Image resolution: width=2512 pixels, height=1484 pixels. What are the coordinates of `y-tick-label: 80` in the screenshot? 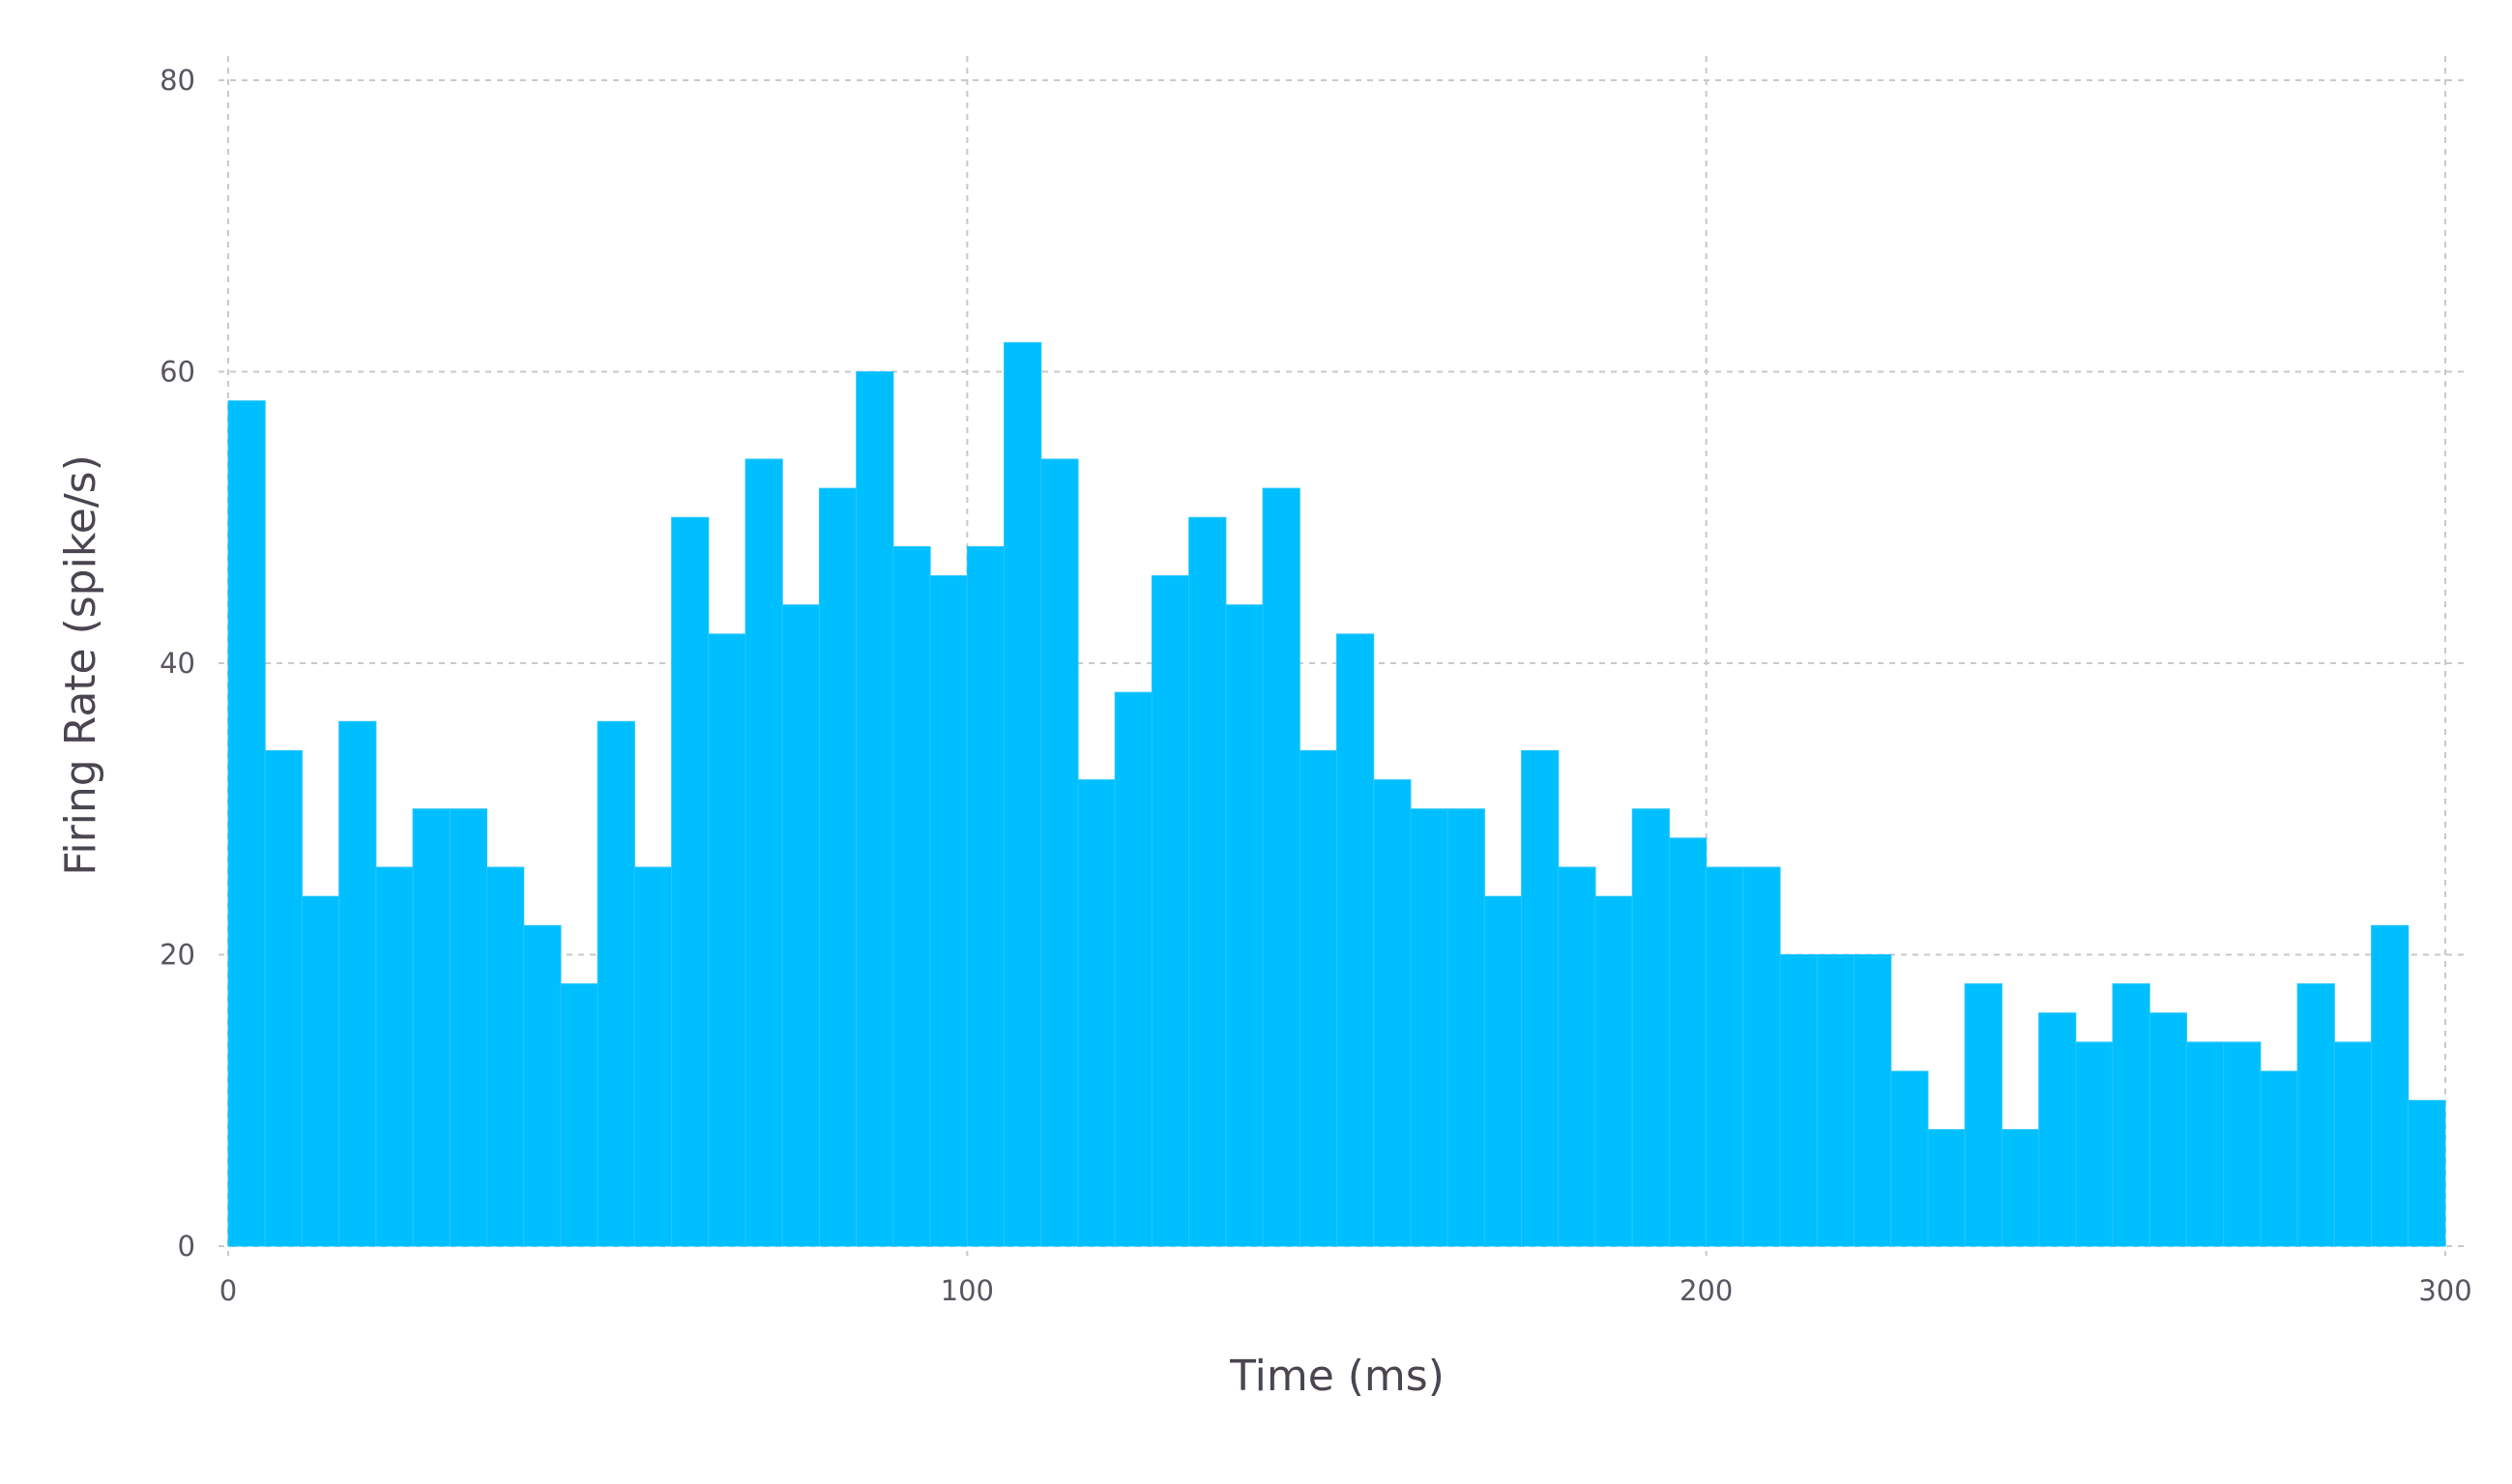 It's located at (177, 81).